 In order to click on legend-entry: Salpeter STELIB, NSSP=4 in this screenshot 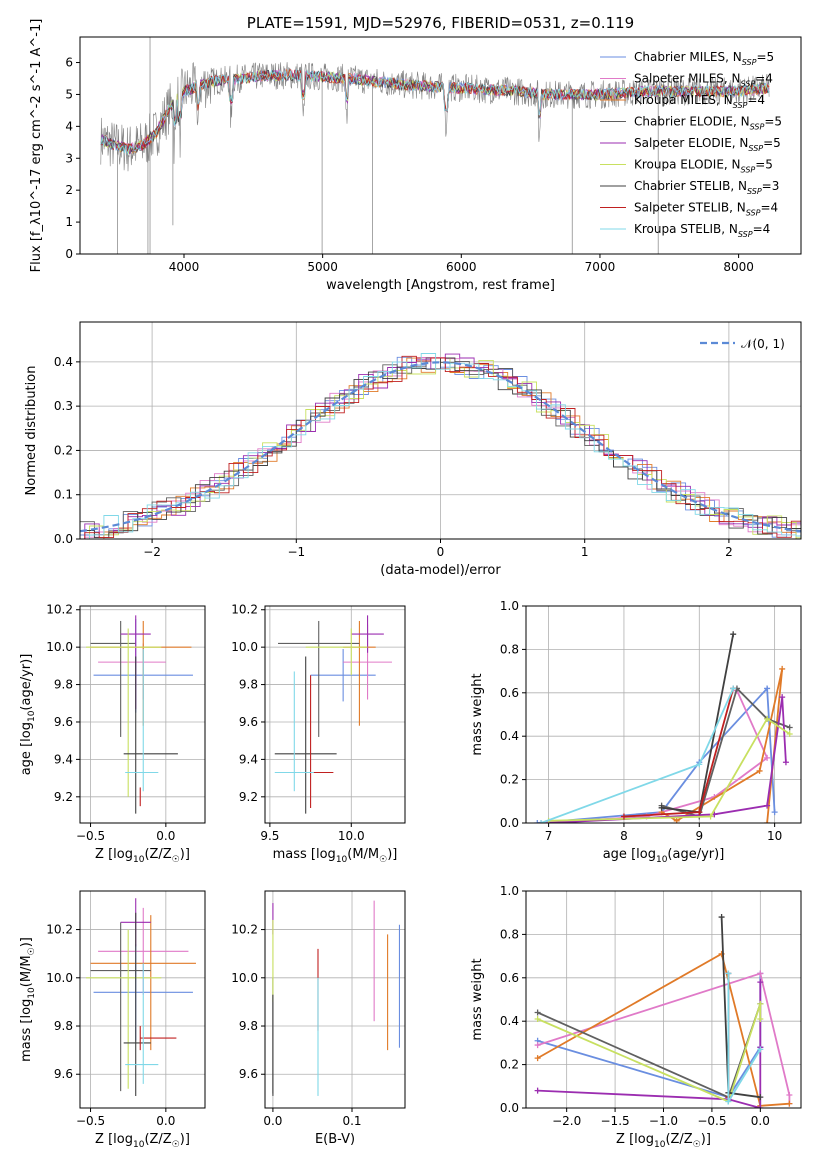, I will do `click(706, 209)`.